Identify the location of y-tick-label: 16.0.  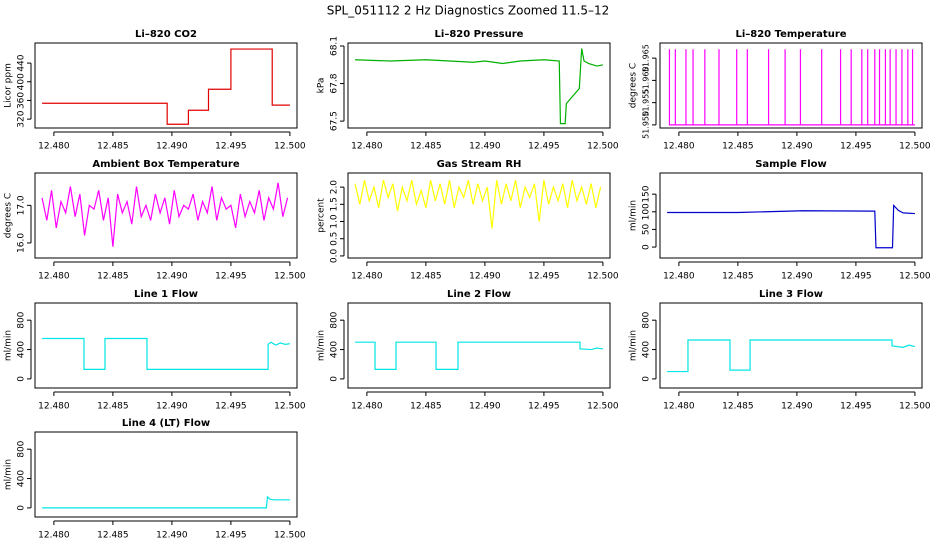
(22, 243).